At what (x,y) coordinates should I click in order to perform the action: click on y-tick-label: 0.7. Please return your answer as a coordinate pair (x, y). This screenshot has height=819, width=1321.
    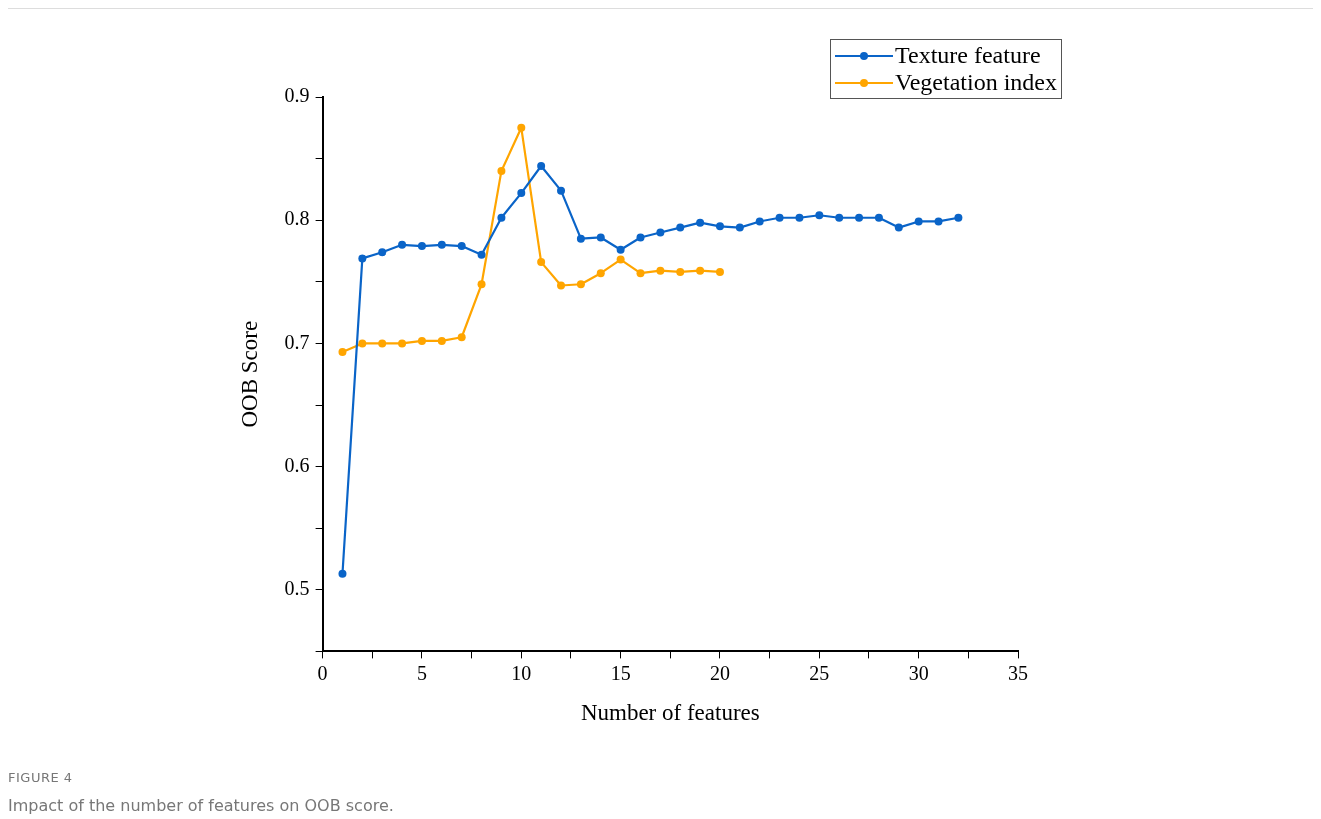
    Looking at the image, I should click on (297, 341).